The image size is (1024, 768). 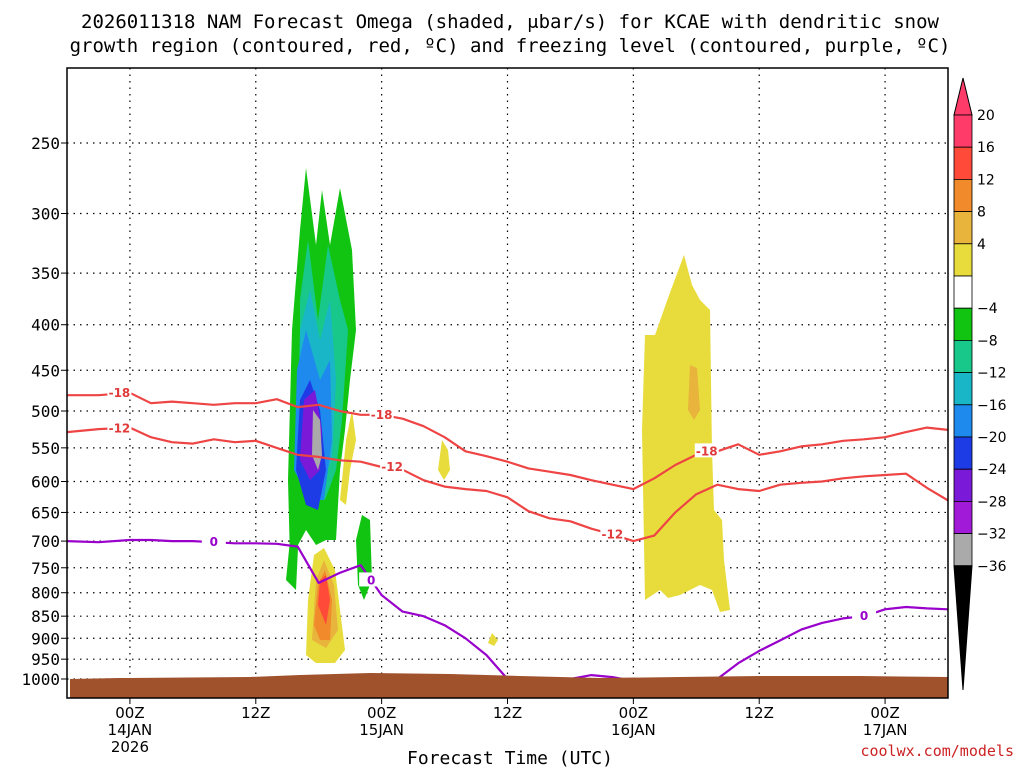 What do you see at coordinates (986, 116) in the screenshot?
I see `colorbar-label: 20` at bounding box center [986, 116].